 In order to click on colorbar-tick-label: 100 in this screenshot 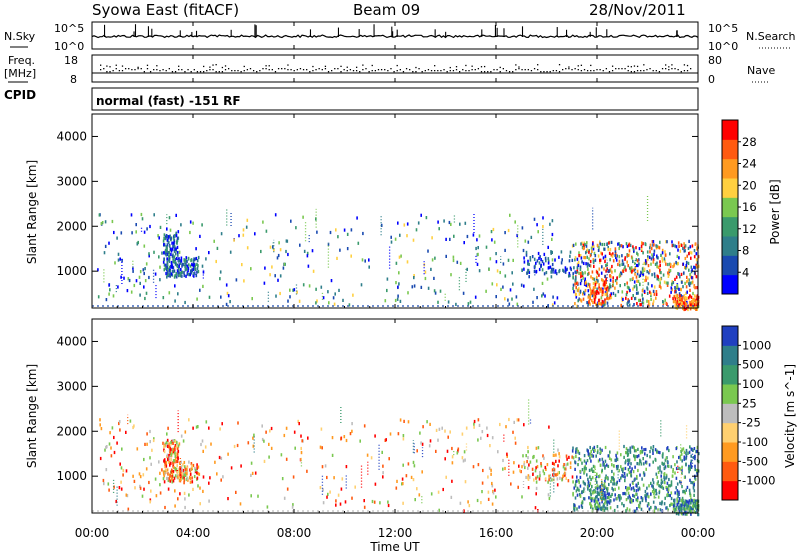, I will do `click(753, 384)`.